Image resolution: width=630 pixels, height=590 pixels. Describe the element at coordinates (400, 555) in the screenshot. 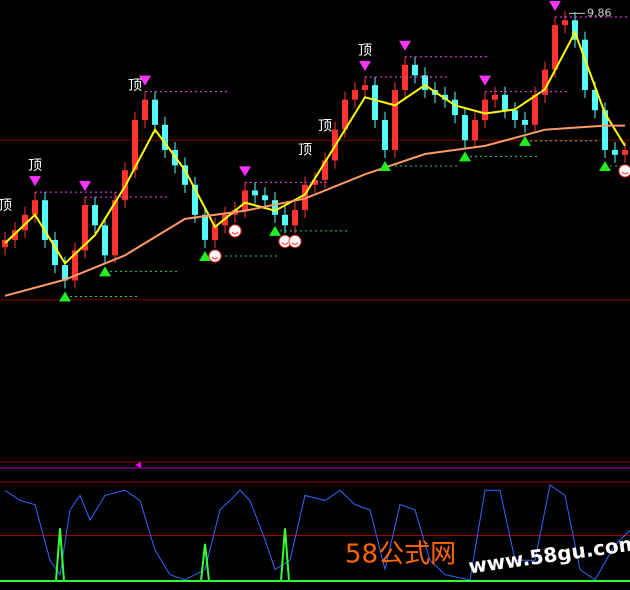

I see `watermark-logo: 58公式网` at that location.